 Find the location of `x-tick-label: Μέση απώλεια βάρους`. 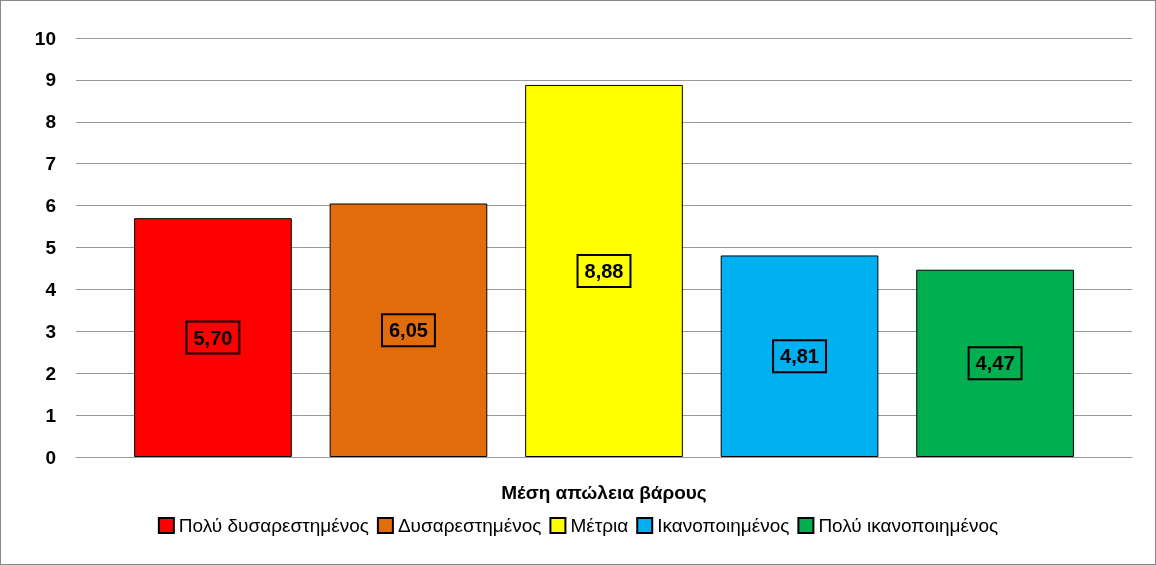

x-tick-label: Μέση απώλεια βάρους is located at coordinates (604, 492).